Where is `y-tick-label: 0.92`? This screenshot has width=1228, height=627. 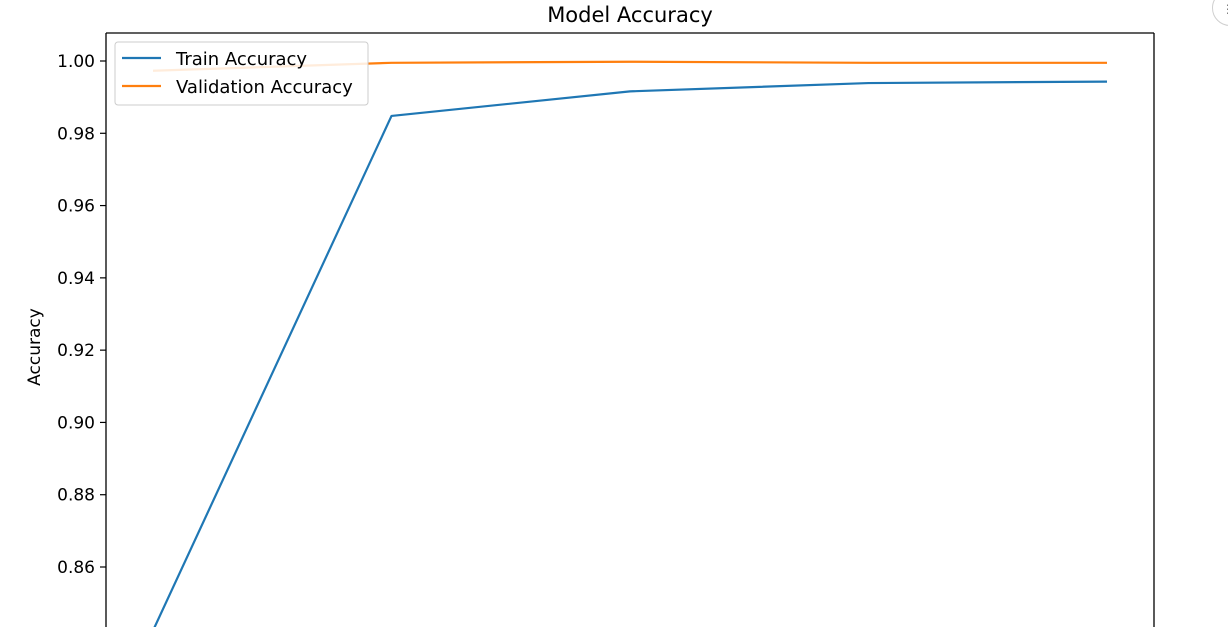 y-tick-label: 0.92 is located at coordinates (76, 351).